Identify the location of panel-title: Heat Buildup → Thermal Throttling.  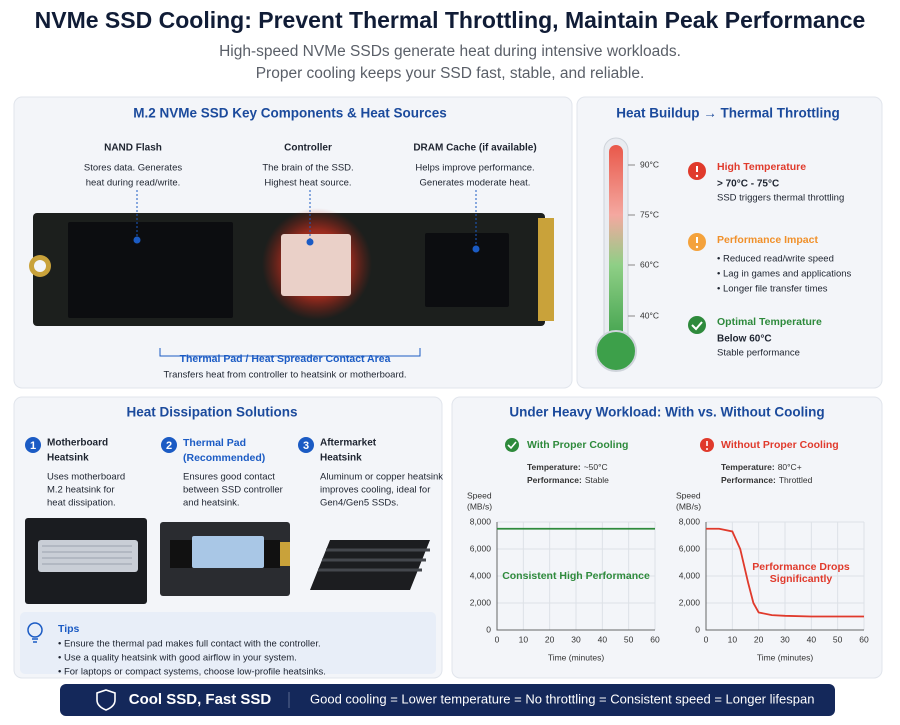
(728, 113).